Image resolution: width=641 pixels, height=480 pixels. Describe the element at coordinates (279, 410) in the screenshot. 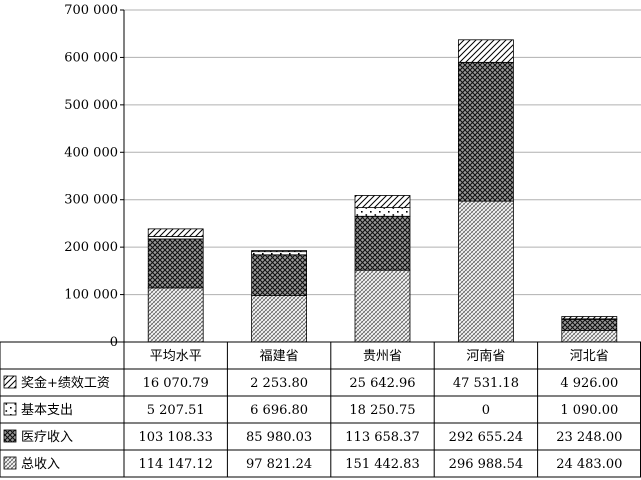

I see `data-label: 6 696.80` at that location.